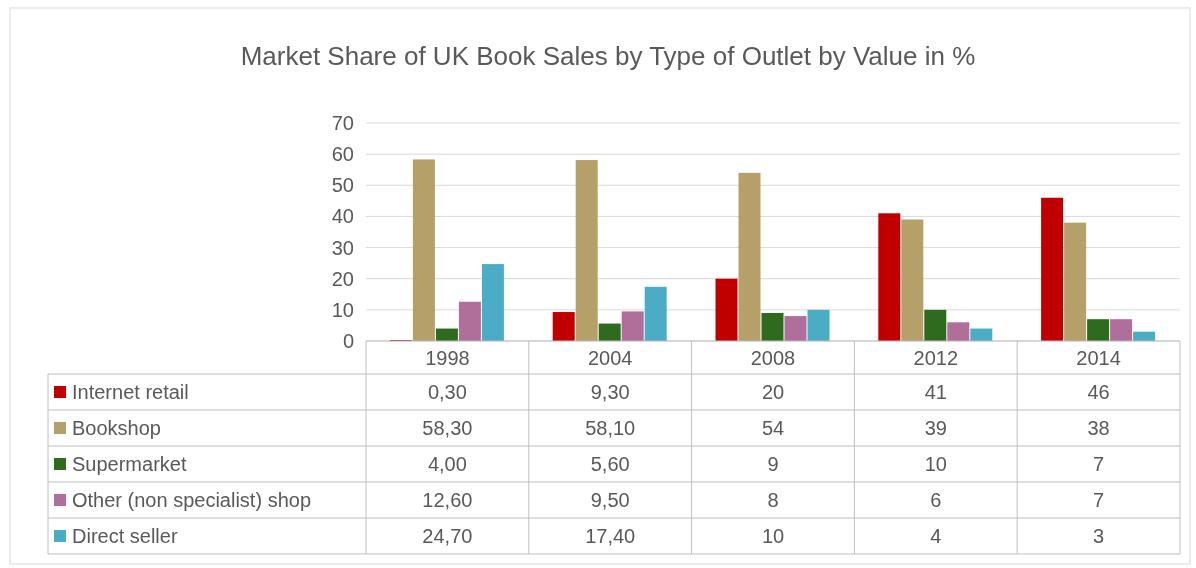  What do you see at coordinates (773, 500) in the screenshot?
I see `data-label: 8` at bounding box center [773, 500].